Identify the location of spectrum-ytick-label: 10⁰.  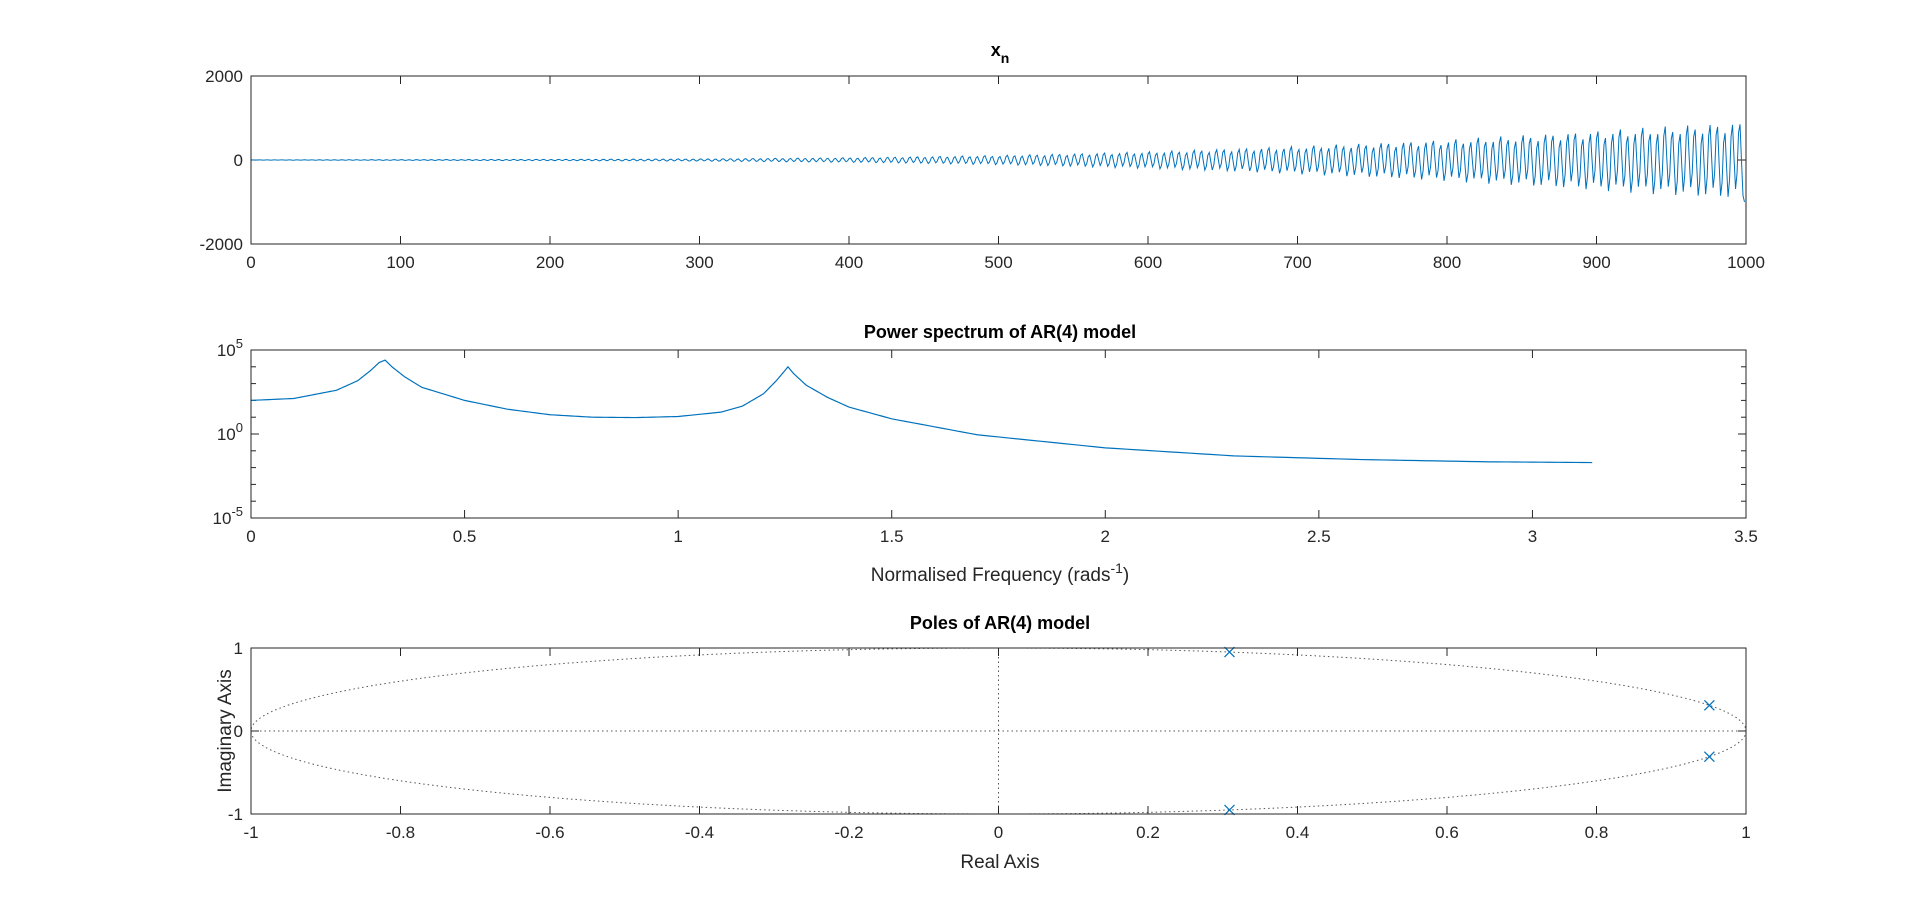
(230, 432).